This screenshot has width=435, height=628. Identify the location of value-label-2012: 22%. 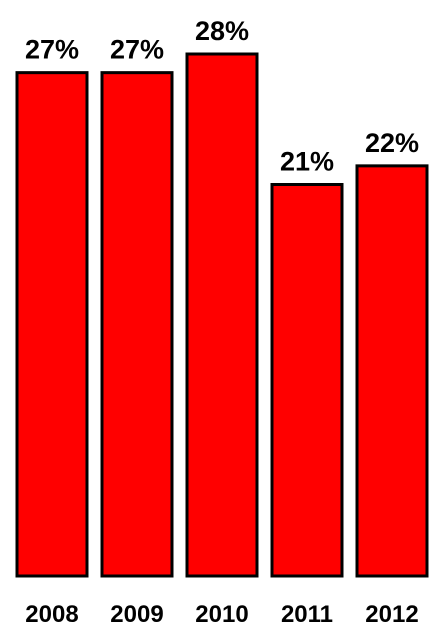
(392, 143).